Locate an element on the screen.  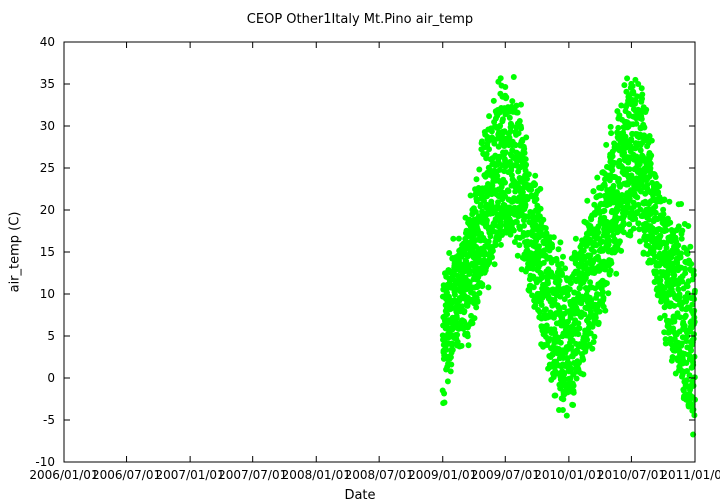
y-tick-label: 0 is located at coordinates (51, 378).